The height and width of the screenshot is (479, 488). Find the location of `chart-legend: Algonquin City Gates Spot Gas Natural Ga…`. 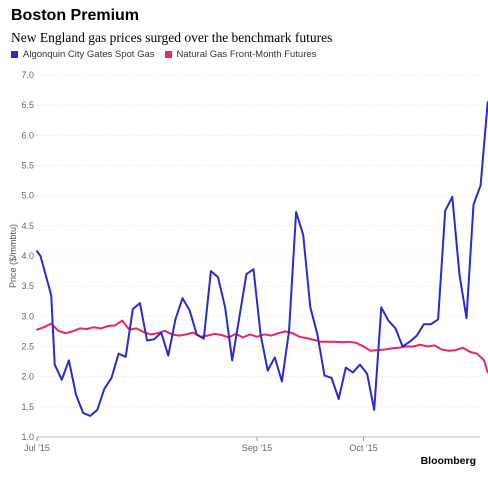

chart-legend: Algonquin City Gates Spot Gas Natural Ga… is located at coordinates (168, 54).